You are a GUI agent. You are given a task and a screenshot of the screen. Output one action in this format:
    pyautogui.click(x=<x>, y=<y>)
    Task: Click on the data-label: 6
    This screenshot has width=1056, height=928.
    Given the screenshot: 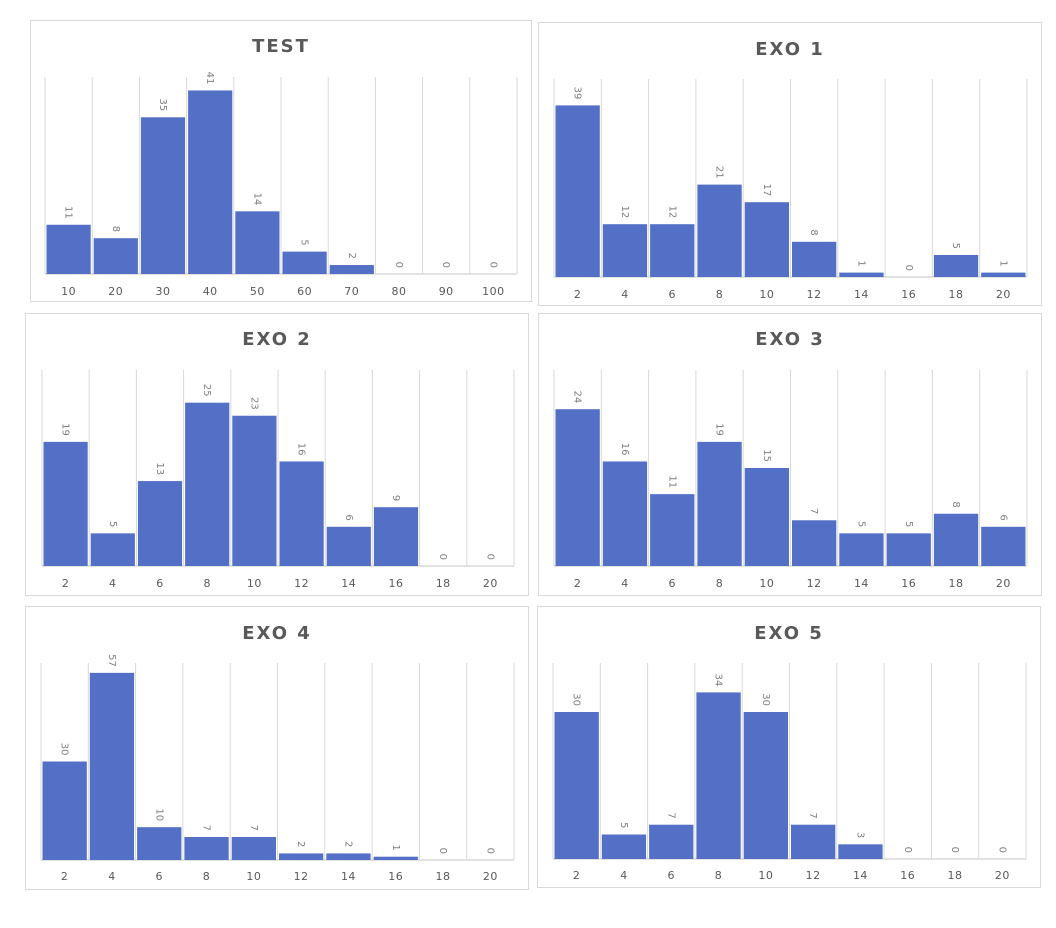 What is the action you would take?
    pyautogui.click(x=348, y=517)
    